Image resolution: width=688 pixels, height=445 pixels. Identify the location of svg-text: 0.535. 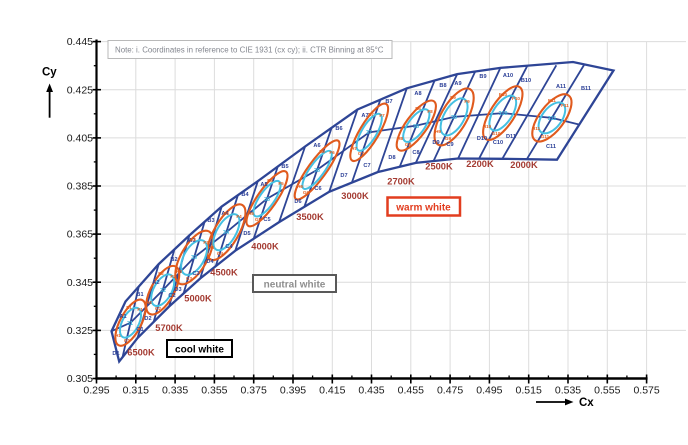
(568, 391).